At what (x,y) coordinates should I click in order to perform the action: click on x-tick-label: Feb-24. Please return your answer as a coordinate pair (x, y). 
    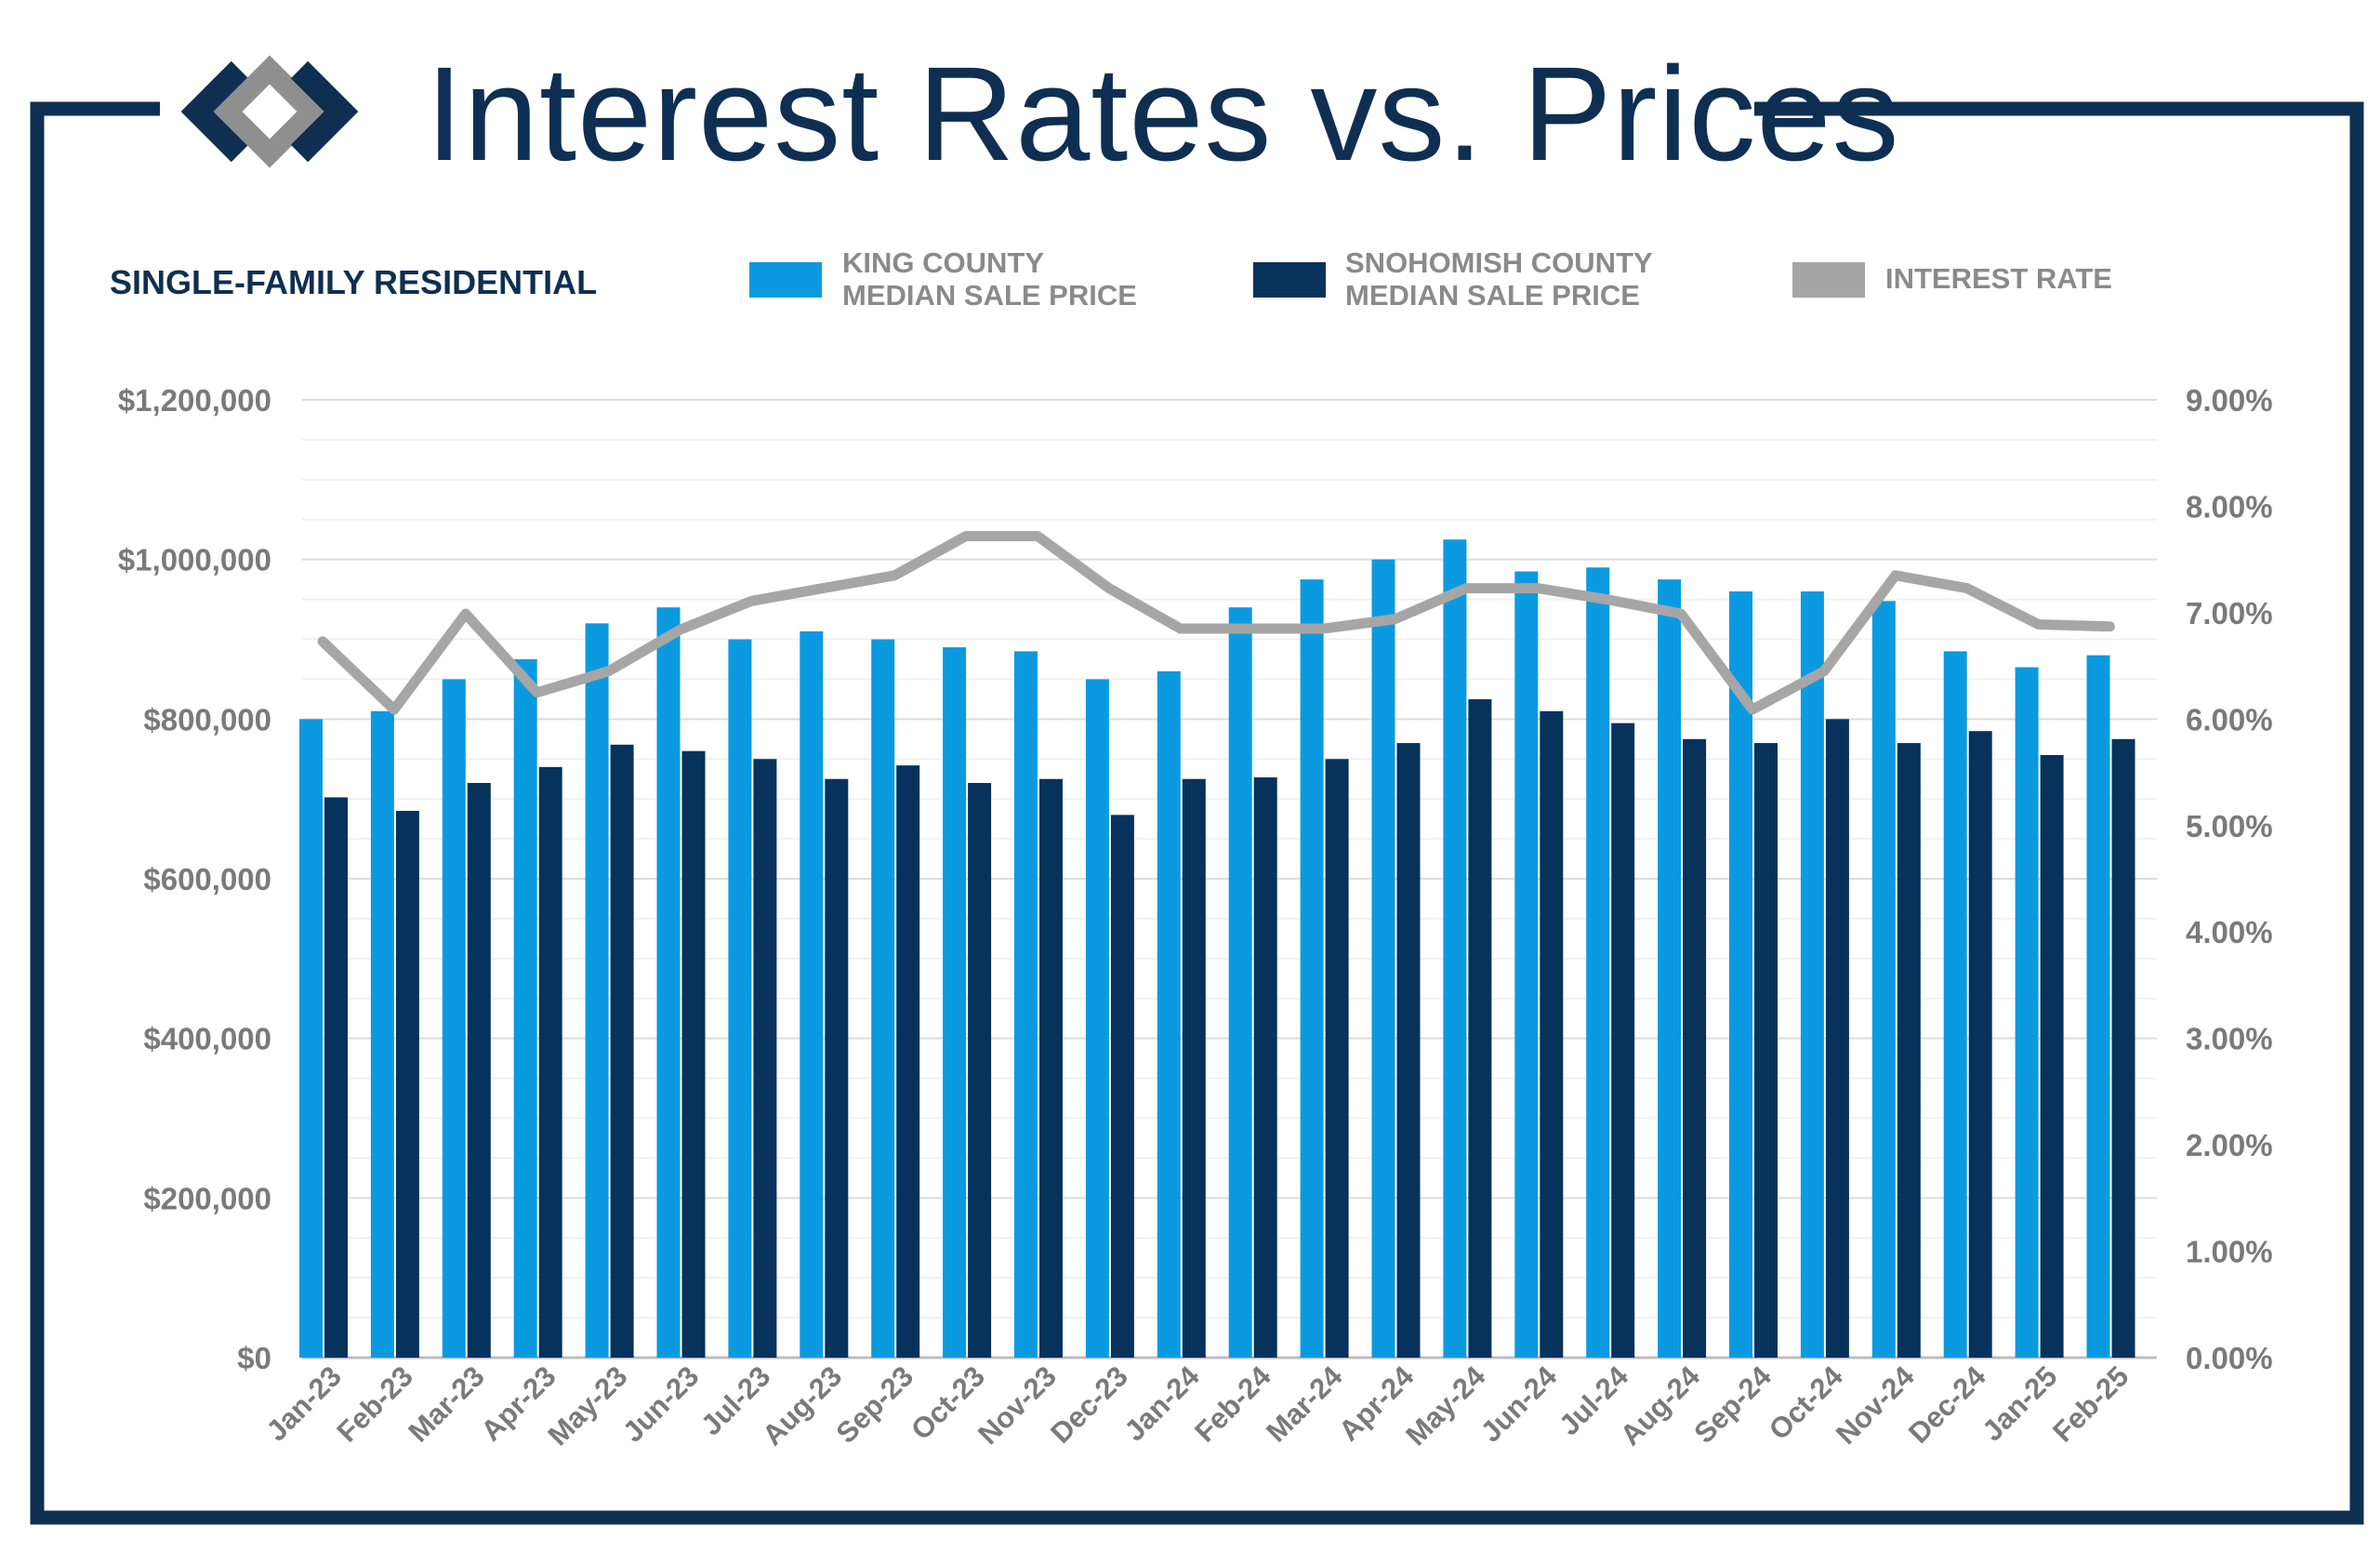
    Looking at the image, I should click on (1232, 1404).